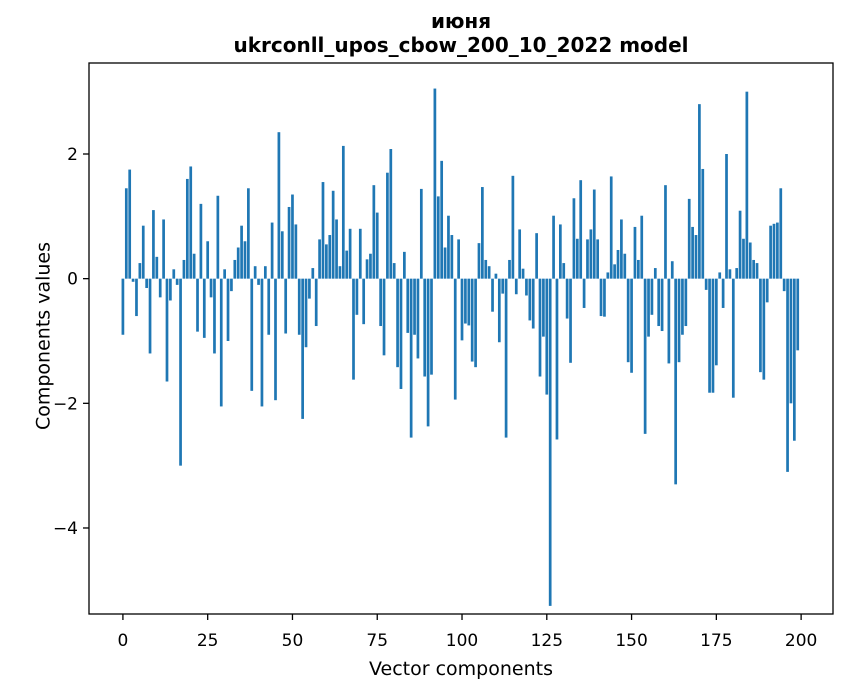  What do you see at coordinates (72, 155) in the screenshot?
I see `y-tick-label: 2` at bounding box center [72, 155].